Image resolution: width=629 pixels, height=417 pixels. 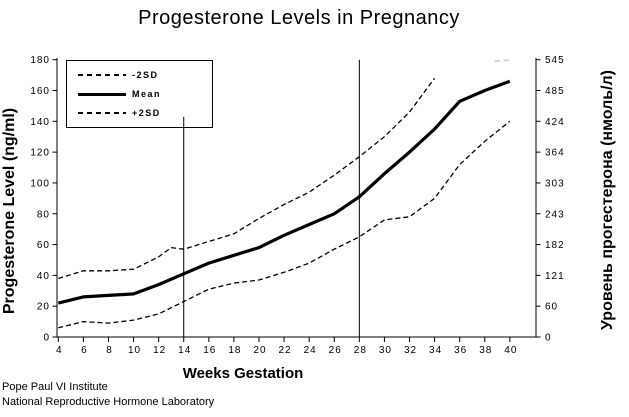 What do you see at coordinates (555, 122) in the screenshot?
I see `y-axis-right-tick-label: 424` at bounding box center [555, 122].